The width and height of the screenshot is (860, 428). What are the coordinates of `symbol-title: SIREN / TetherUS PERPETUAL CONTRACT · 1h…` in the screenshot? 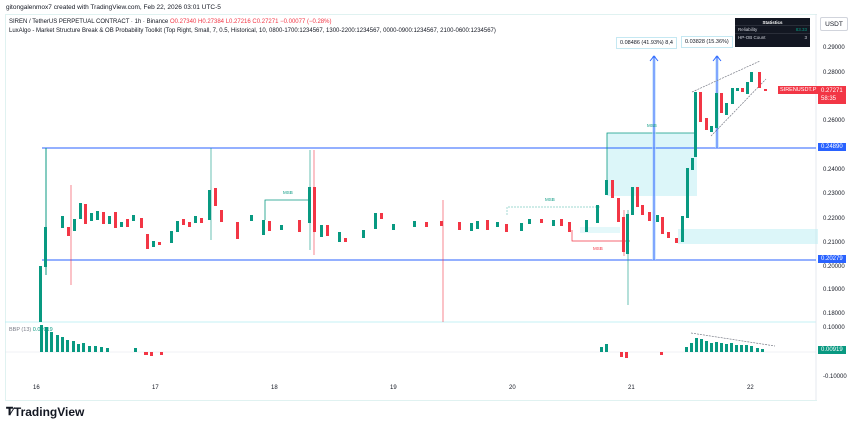 It's located at (89, 22).